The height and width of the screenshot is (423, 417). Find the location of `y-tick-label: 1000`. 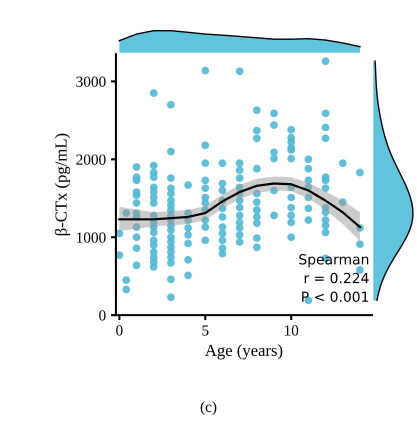

y-tick-label: 1000 is located at coordinates (91, 237).